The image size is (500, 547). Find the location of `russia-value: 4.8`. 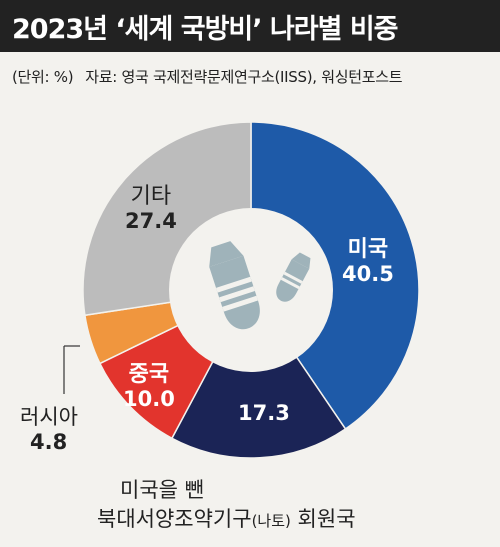

russia-value: 4.8 is located at coordinates (49, 442).